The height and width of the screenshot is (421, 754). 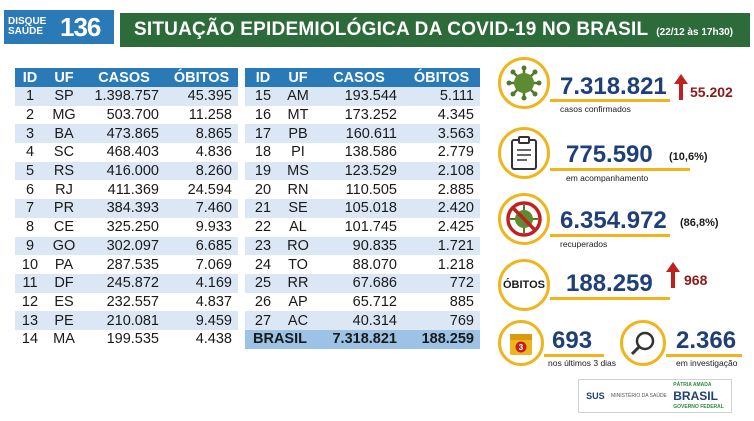 What do you see at coordinates (521, 344) in the screenshot?
I see `calendar-icon: 3` at bounding box center [521, 344].